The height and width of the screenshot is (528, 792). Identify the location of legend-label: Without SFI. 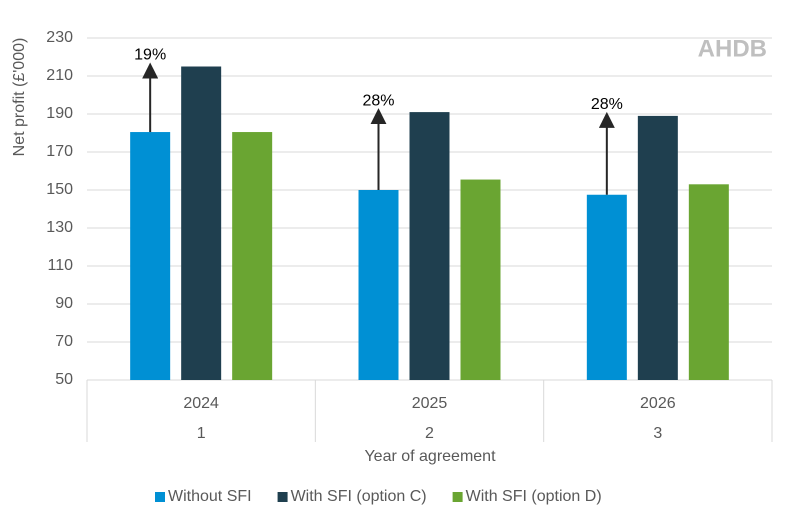
(210, 496).